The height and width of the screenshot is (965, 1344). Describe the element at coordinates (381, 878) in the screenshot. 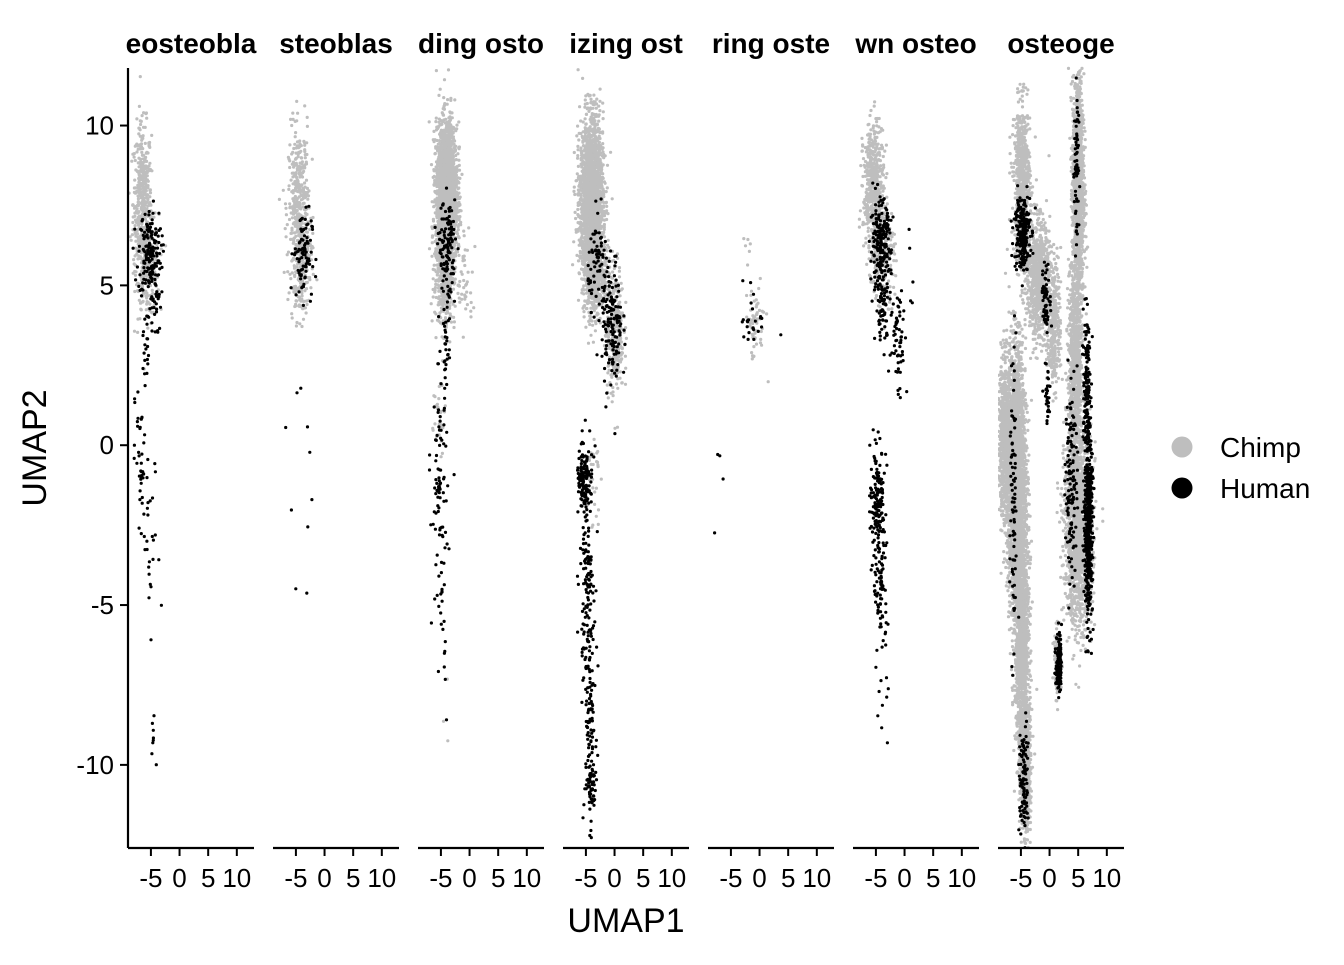

I see `x-tick-label: 10` at that location.